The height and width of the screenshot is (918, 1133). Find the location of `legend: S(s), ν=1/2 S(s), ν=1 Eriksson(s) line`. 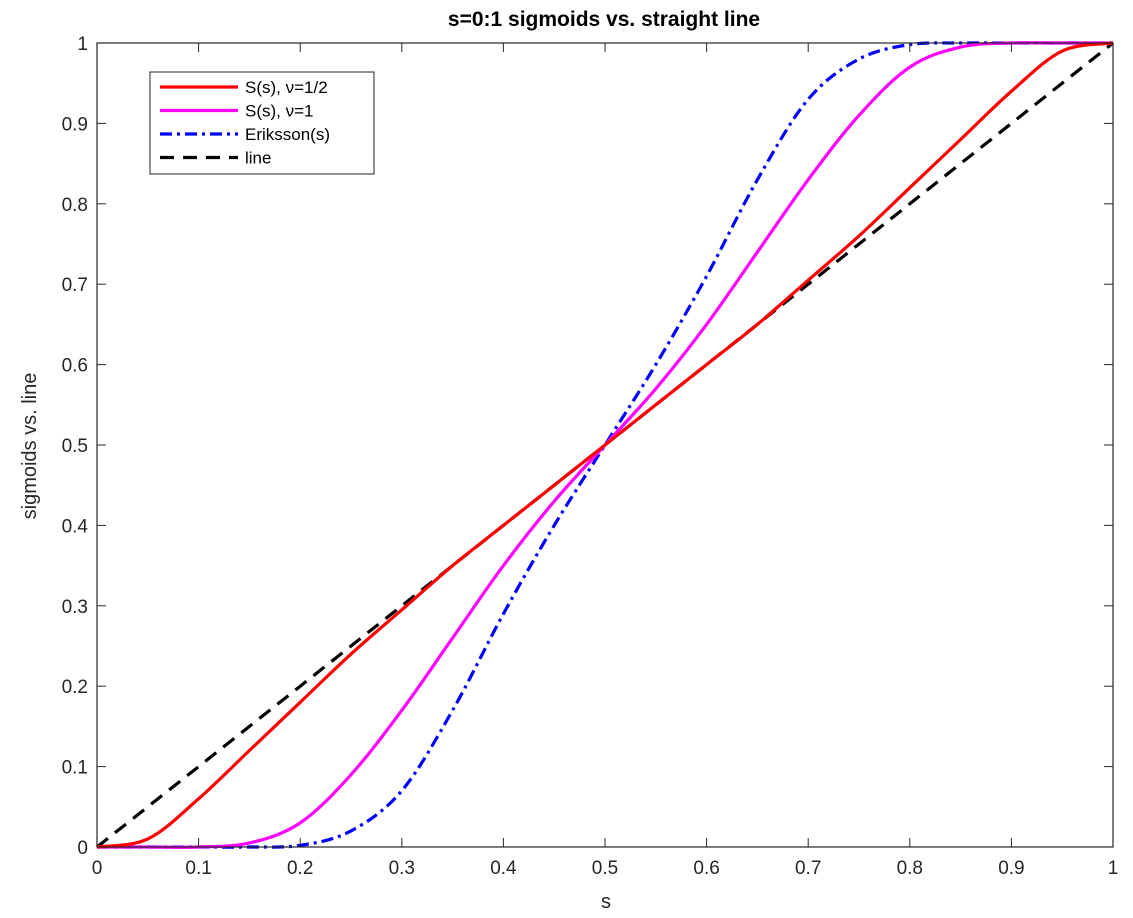

legend: S(s), ν=1/2 S(s), ν=1 Eriksson(s) line is located at coordinates (262, 123).